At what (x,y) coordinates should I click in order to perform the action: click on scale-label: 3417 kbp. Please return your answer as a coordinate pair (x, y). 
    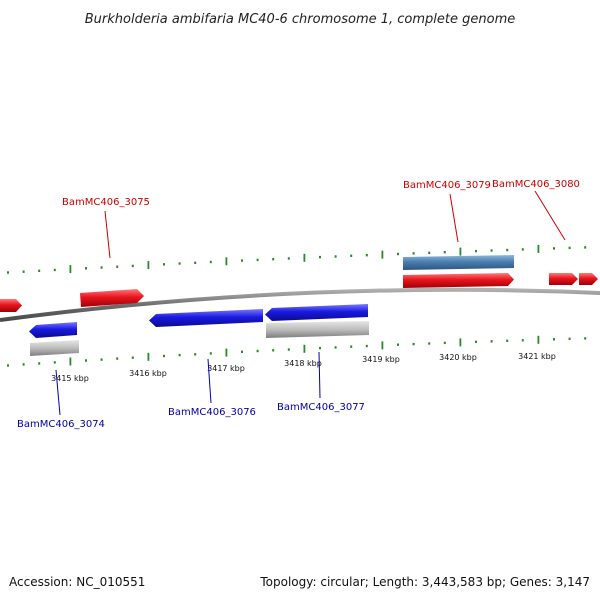
    Looking at the image, I should click on (226, 368).